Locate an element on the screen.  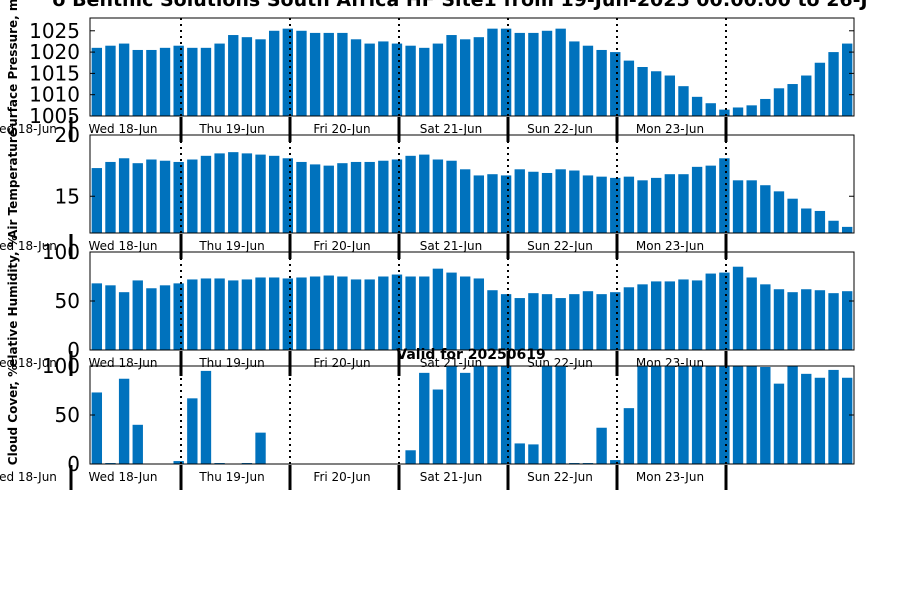
y-tick-label: 100 is located at coordinates (61, 366).